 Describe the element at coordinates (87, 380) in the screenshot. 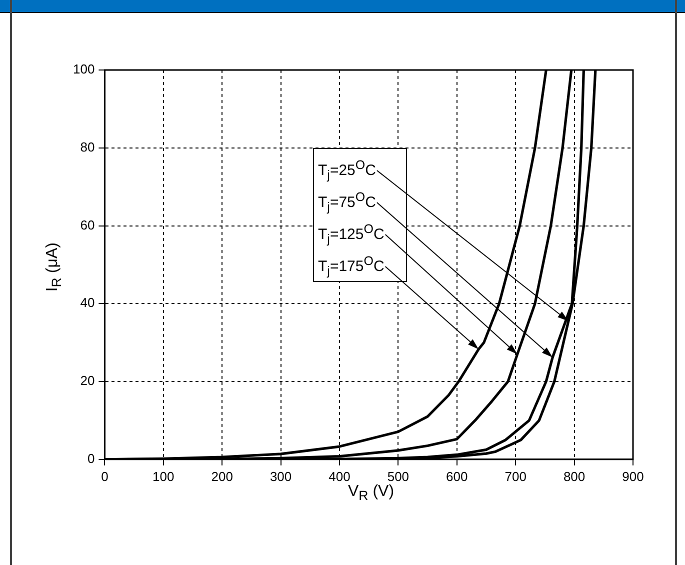

I see `y-tick-label: 20` at that location.